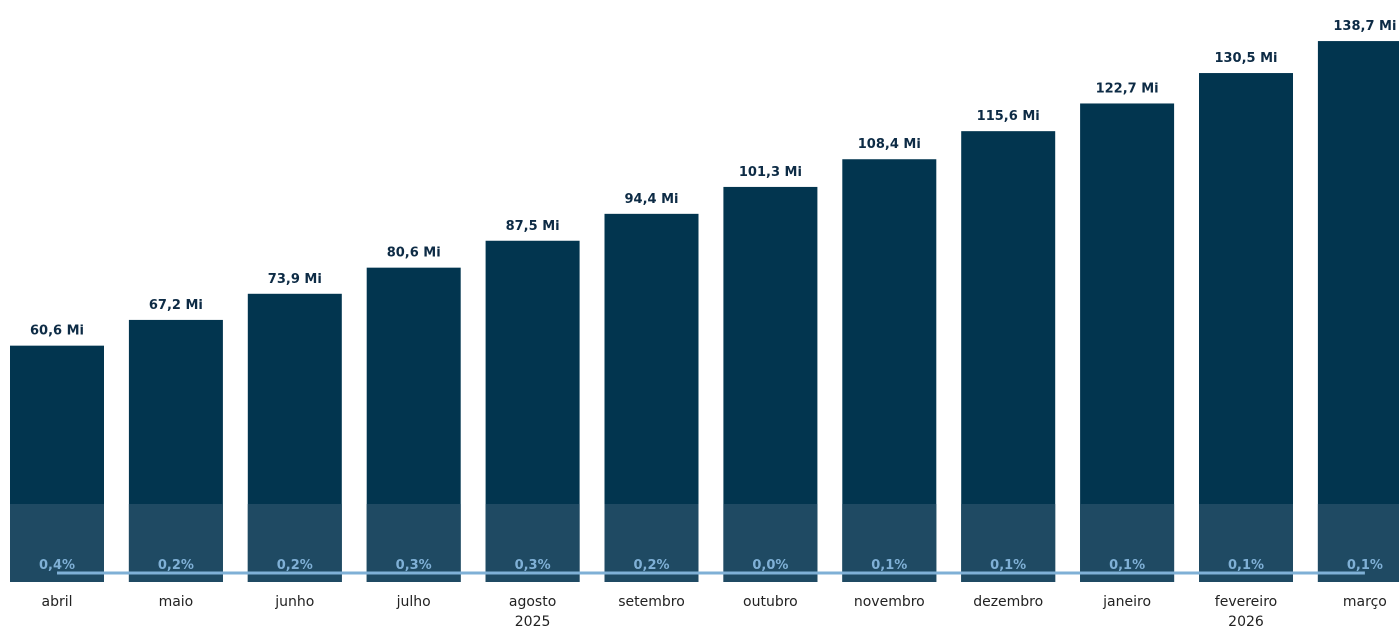  Describe the element at coordinates (176, 602) in the screenshot. I see `x-tick-label: maio` at that location.